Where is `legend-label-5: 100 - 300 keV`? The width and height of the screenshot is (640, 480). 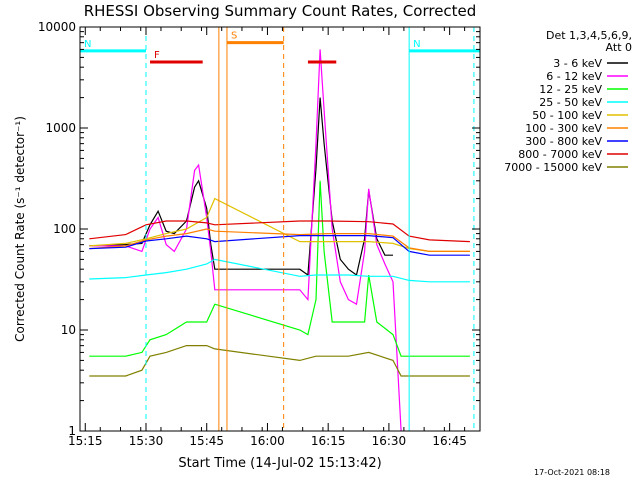
legend-label-5: 100 - 300 keV is located at coordinates (563, 128).